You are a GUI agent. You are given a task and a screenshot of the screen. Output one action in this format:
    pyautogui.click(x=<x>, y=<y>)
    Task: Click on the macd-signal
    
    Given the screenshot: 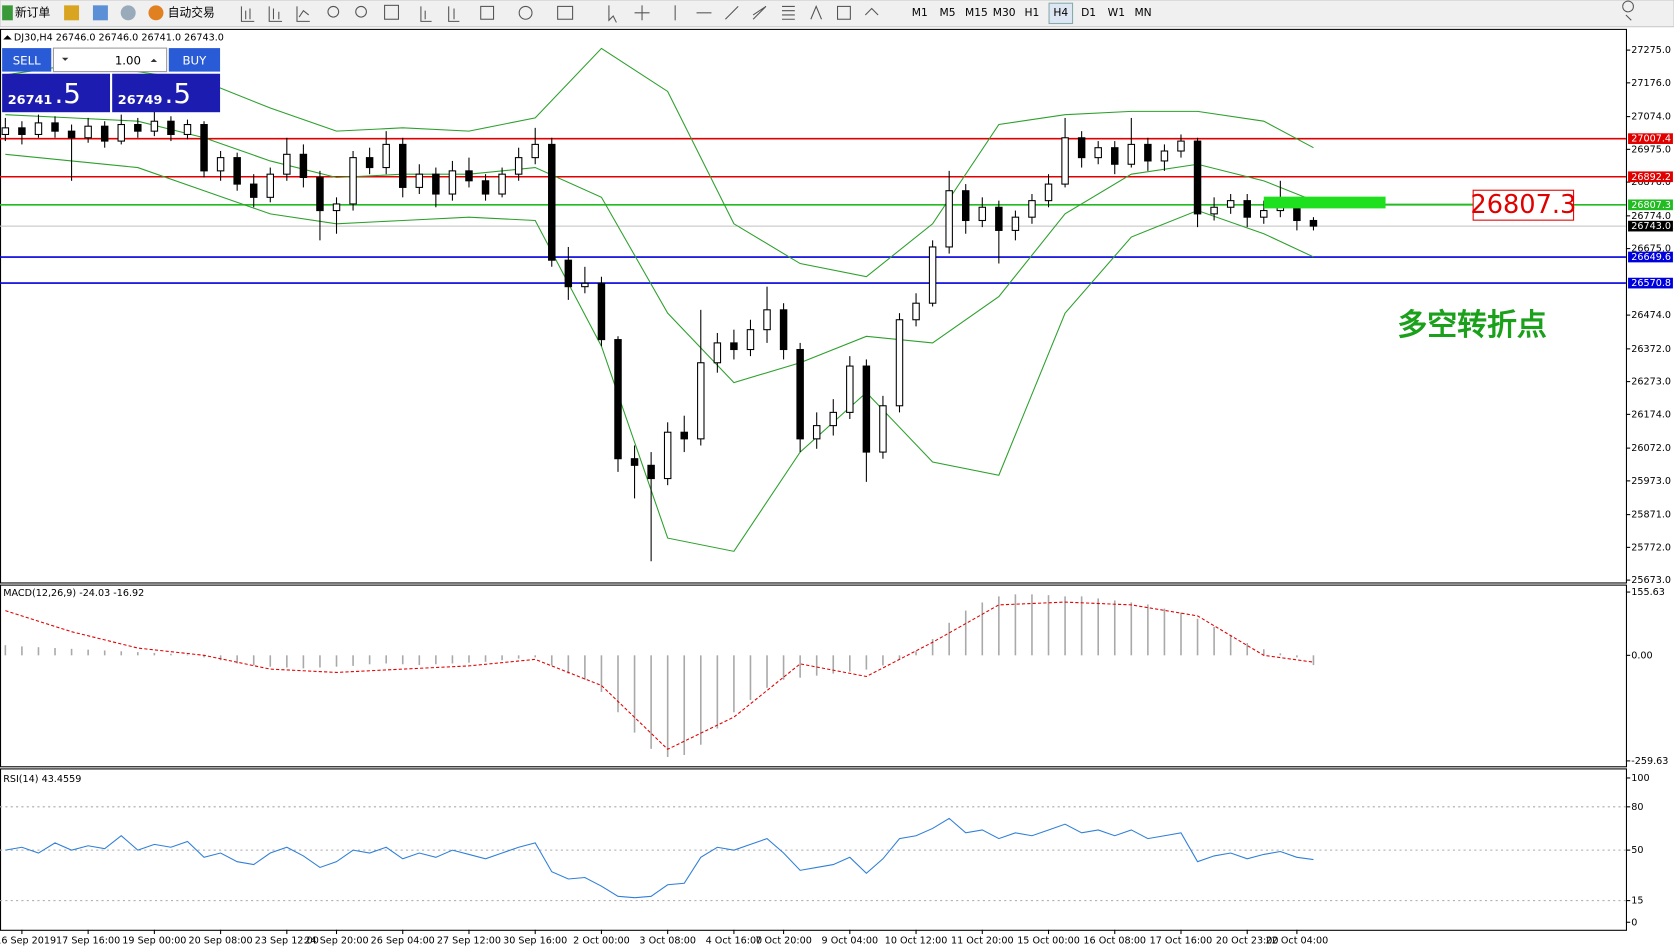 What is the action you would take?
    pyautogui.click(x=659, y=675)
    